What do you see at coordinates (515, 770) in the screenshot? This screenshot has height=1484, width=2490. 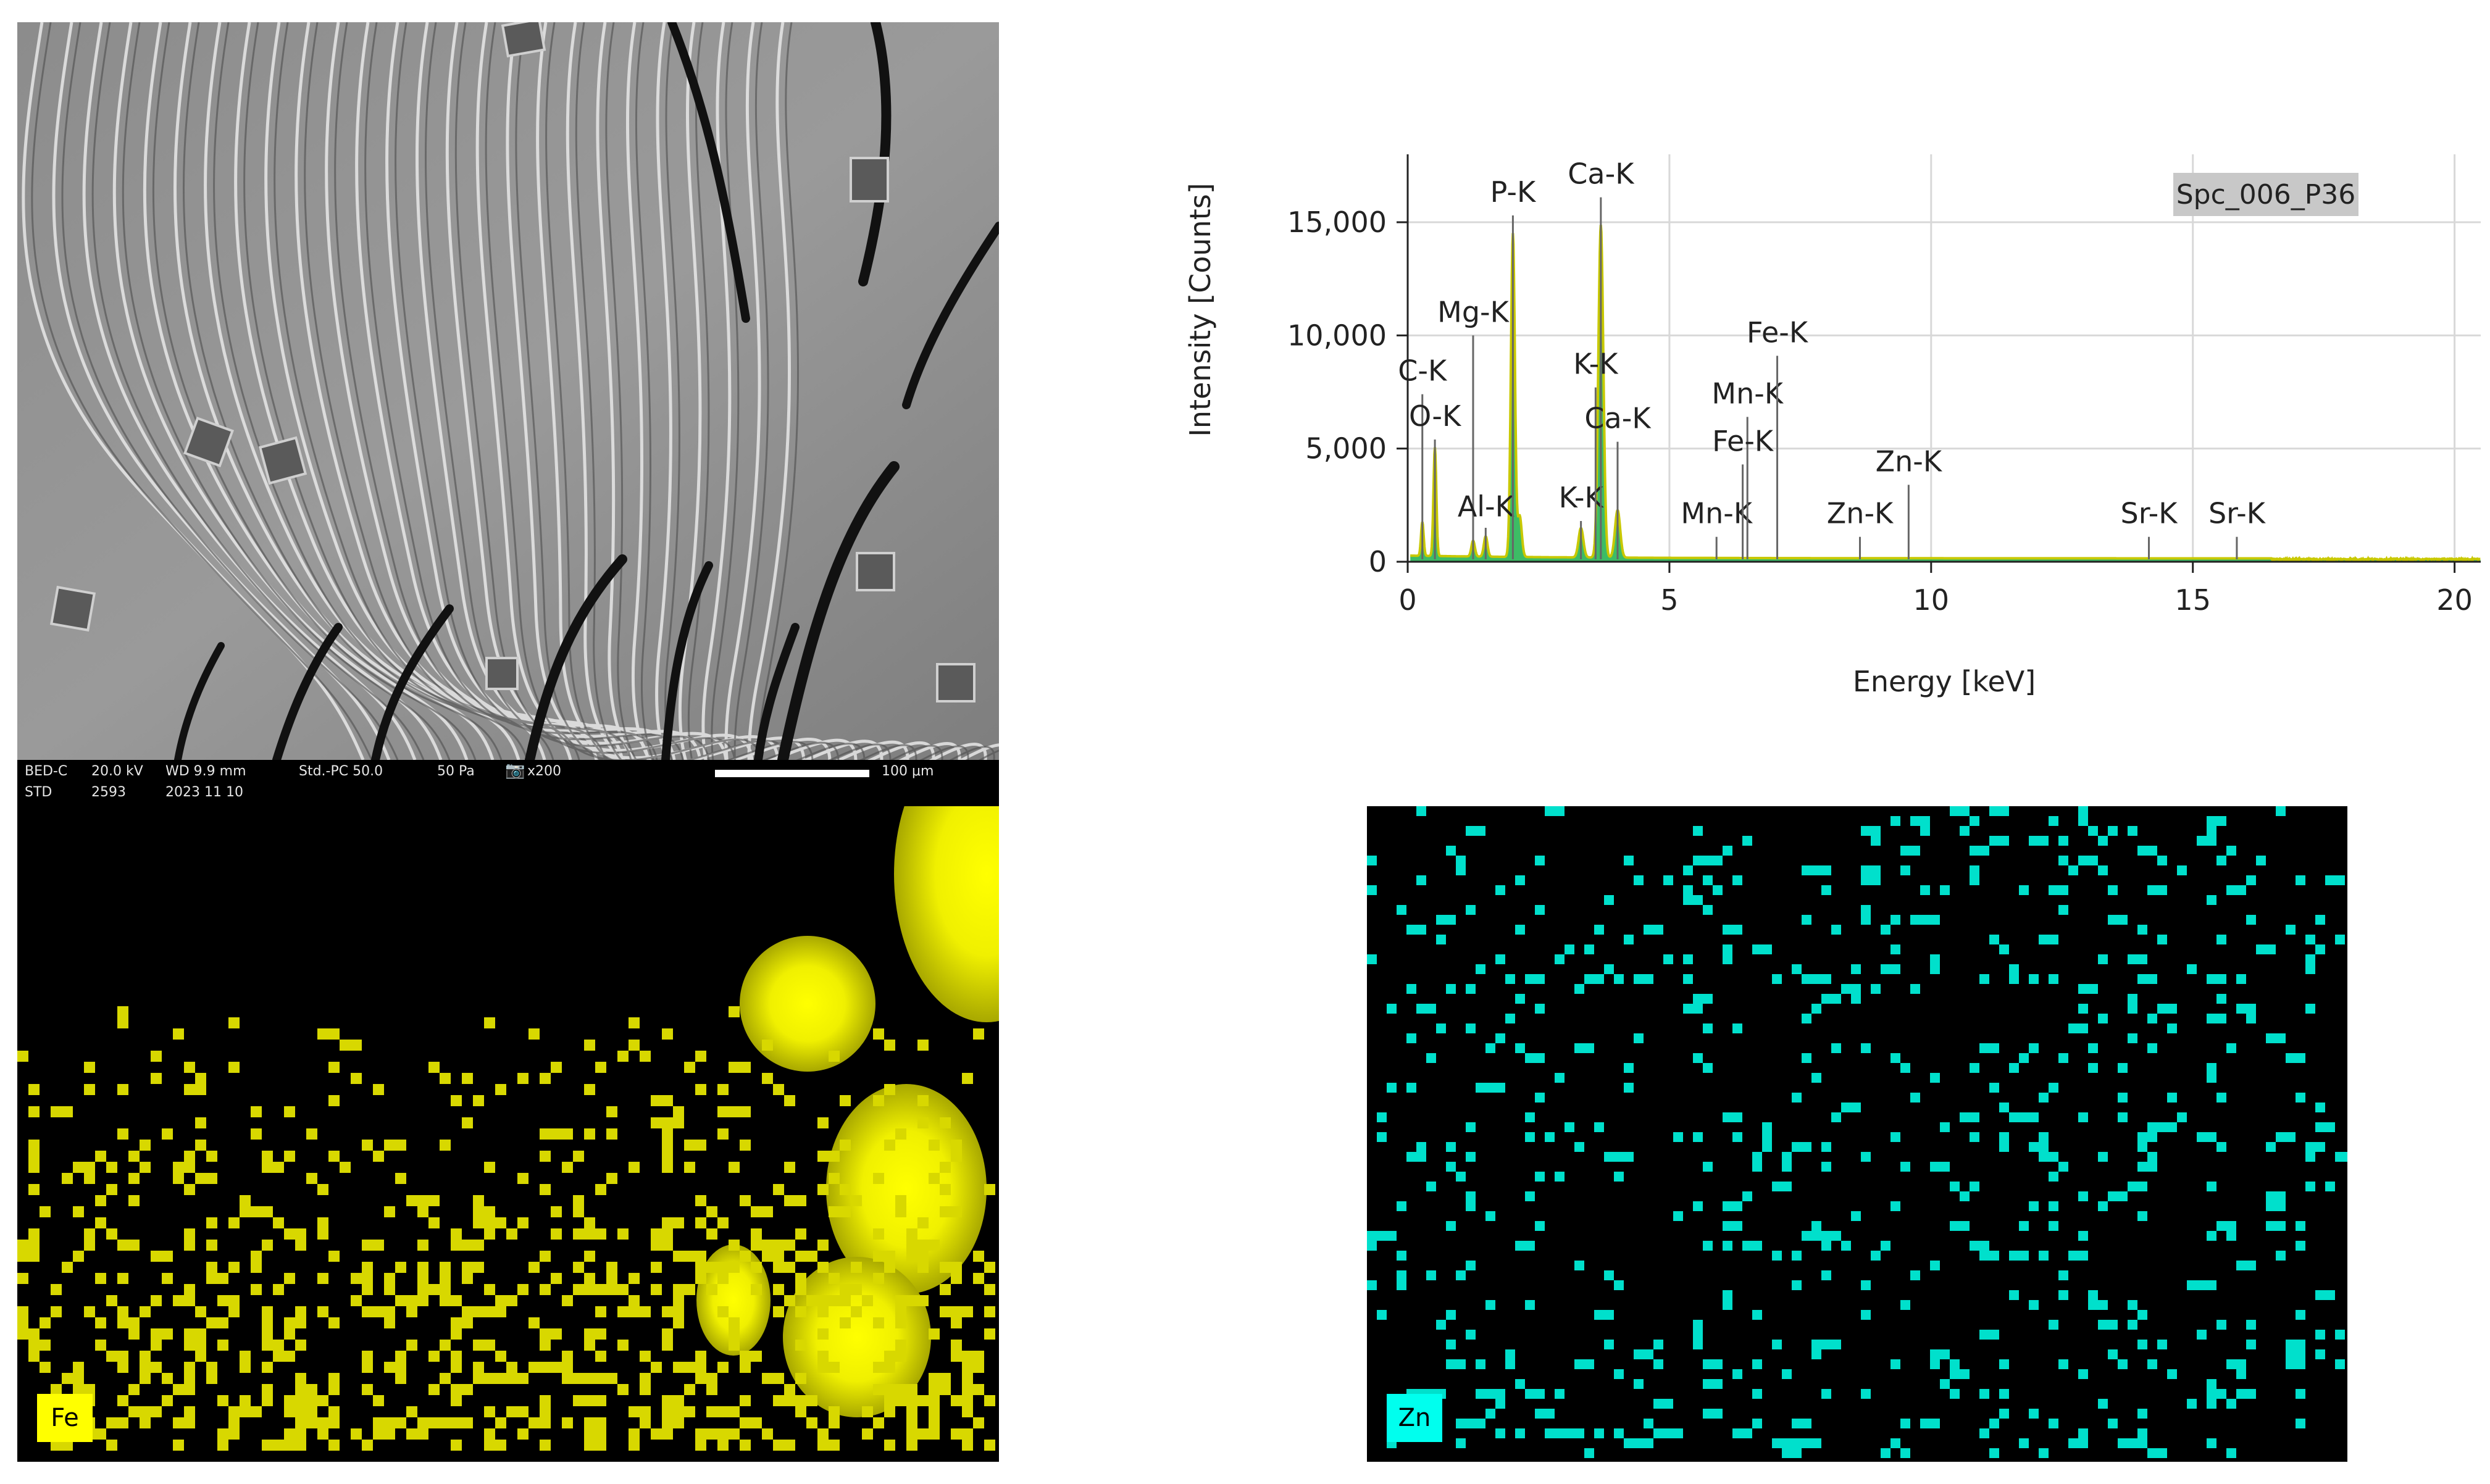 I see `camera-icon: 📷` at bounding box center [515, 770].